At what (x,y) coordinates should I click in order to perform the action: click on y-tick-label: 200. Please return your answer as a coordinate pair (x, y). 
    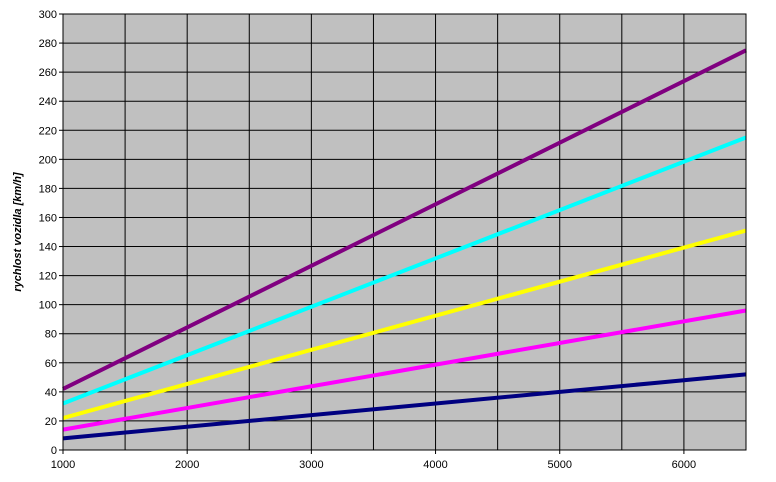
    Looking at the image, I should click on (48, 160).